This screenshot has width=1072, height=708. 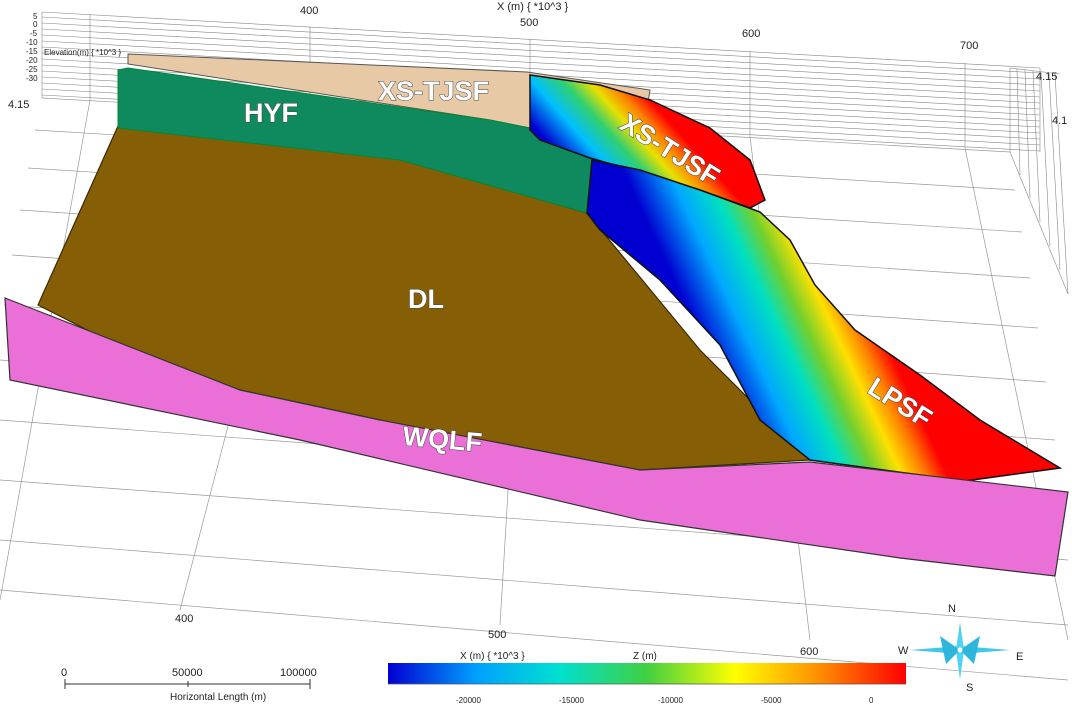 I want to click on dl-label: DL, so click(x=426, y=299).